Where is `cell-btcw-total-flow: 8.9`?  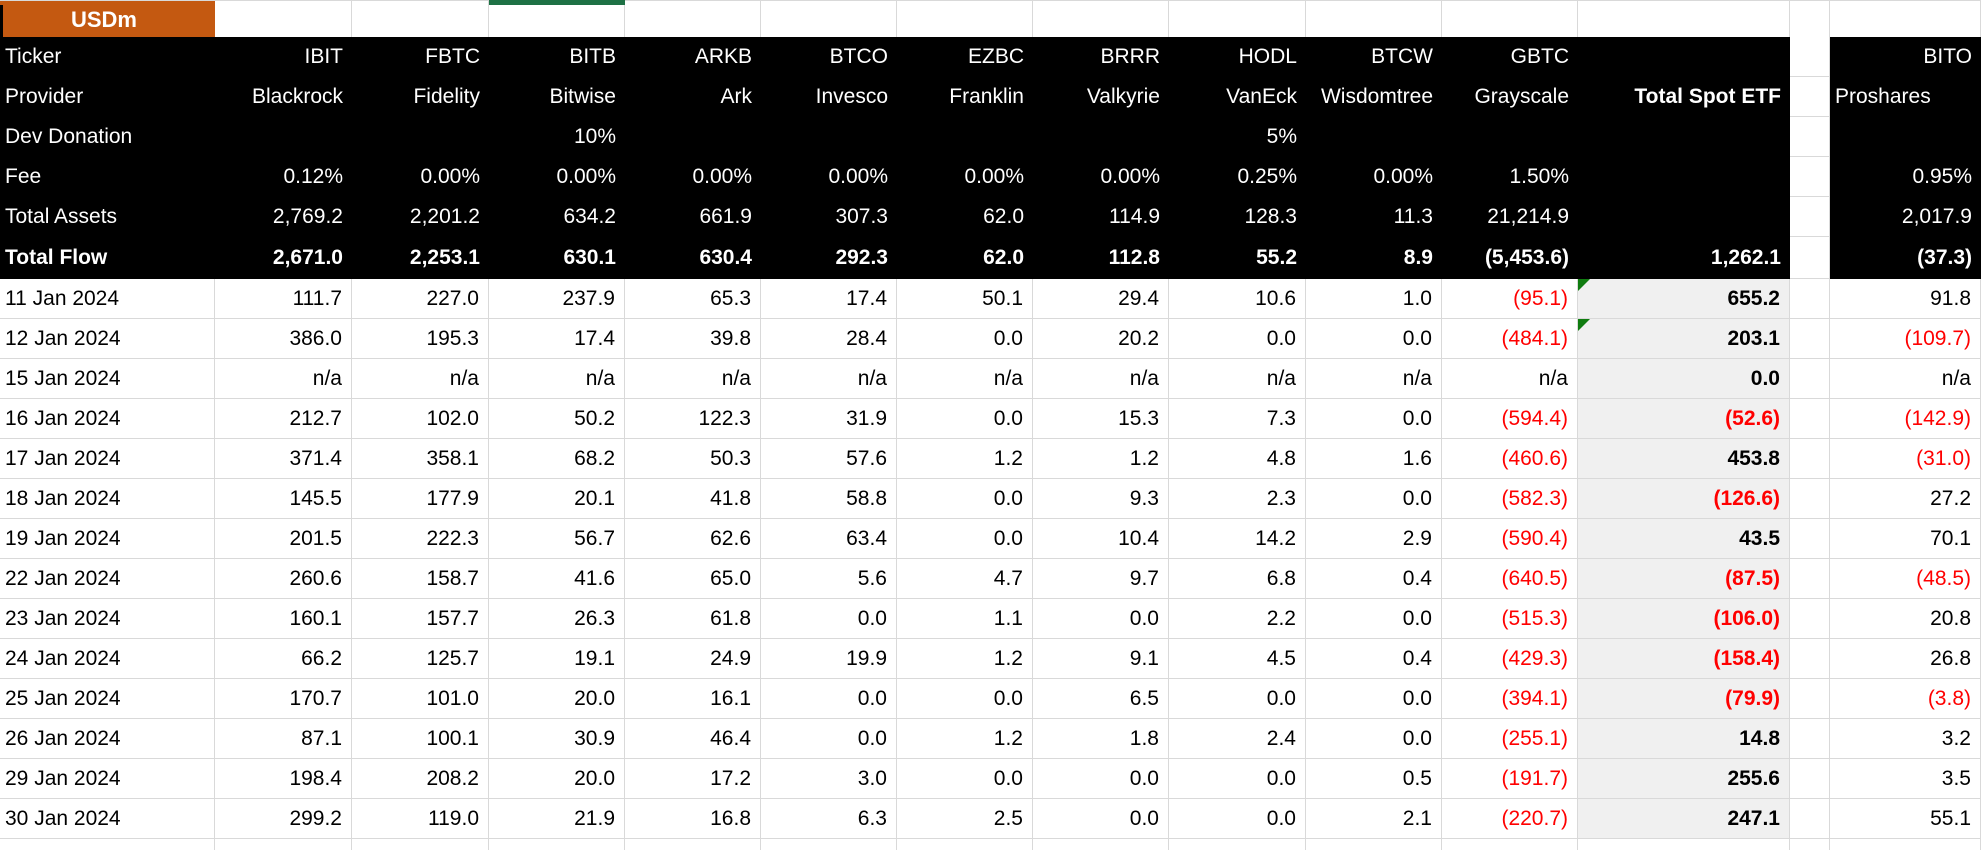 cell-btcw-total-flow: 8.9 is located at coordinates (1374, 258).